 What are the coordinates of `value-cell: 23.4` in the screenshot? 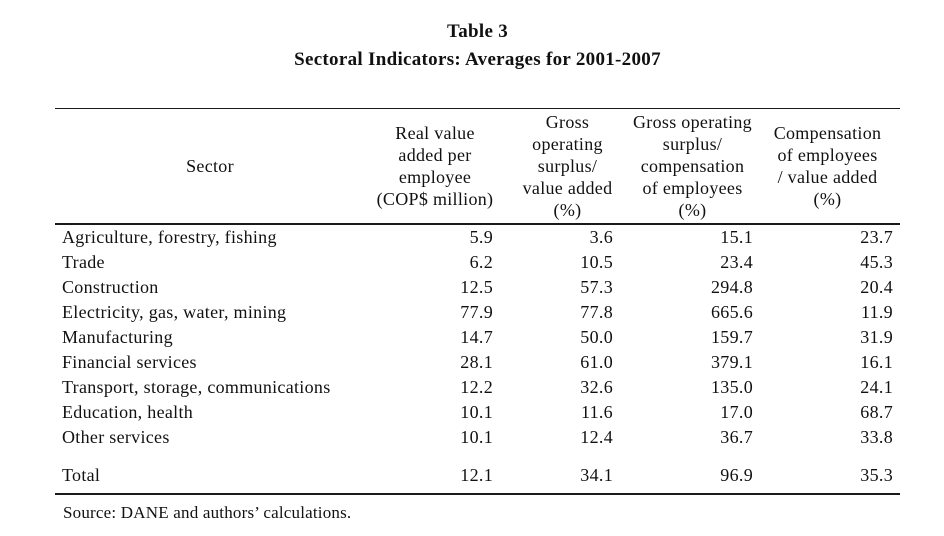 It's located at (736, 262).